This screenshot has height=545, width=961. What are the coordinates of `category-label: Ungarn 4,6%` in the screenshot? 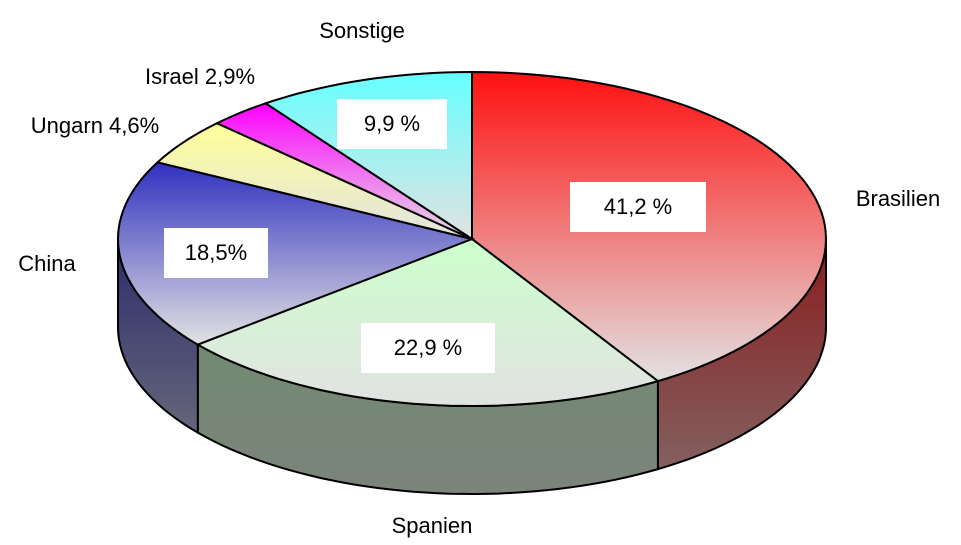 It's located at (95, 125).